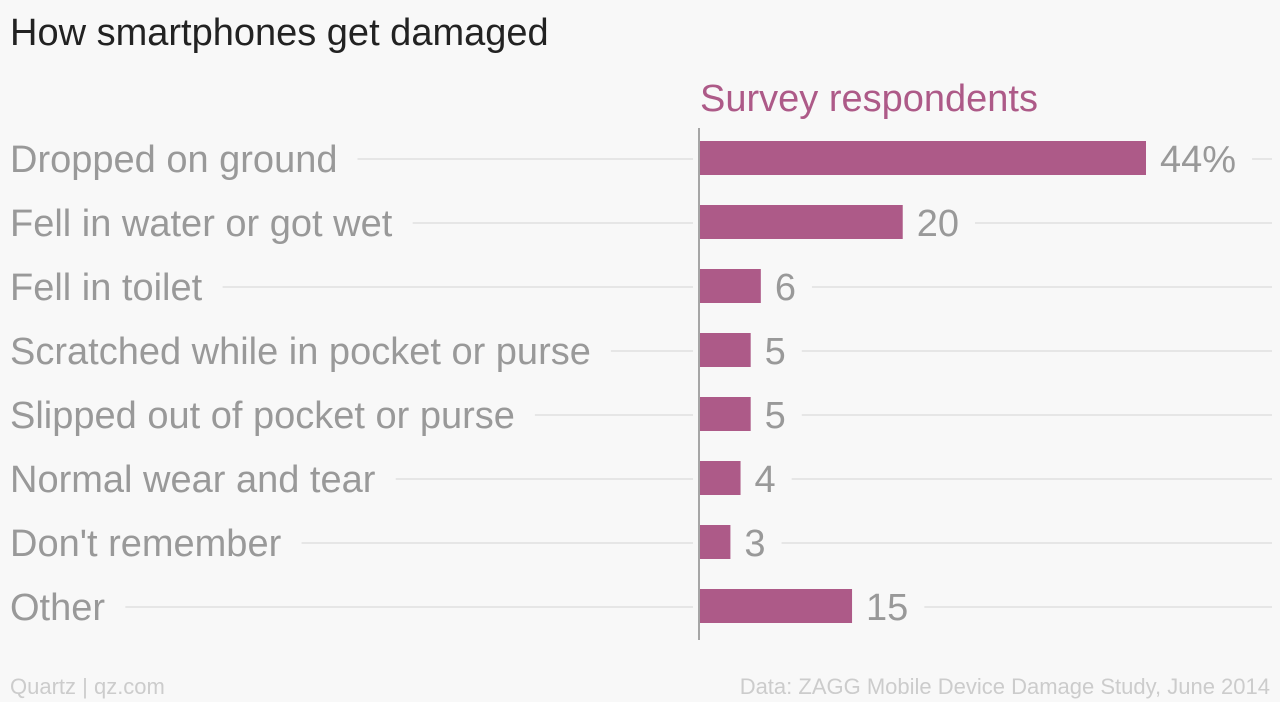 The width and height of the screenshot is (1280, 702). I want to click on category-label: Dropped on ground, so click(173, 160).